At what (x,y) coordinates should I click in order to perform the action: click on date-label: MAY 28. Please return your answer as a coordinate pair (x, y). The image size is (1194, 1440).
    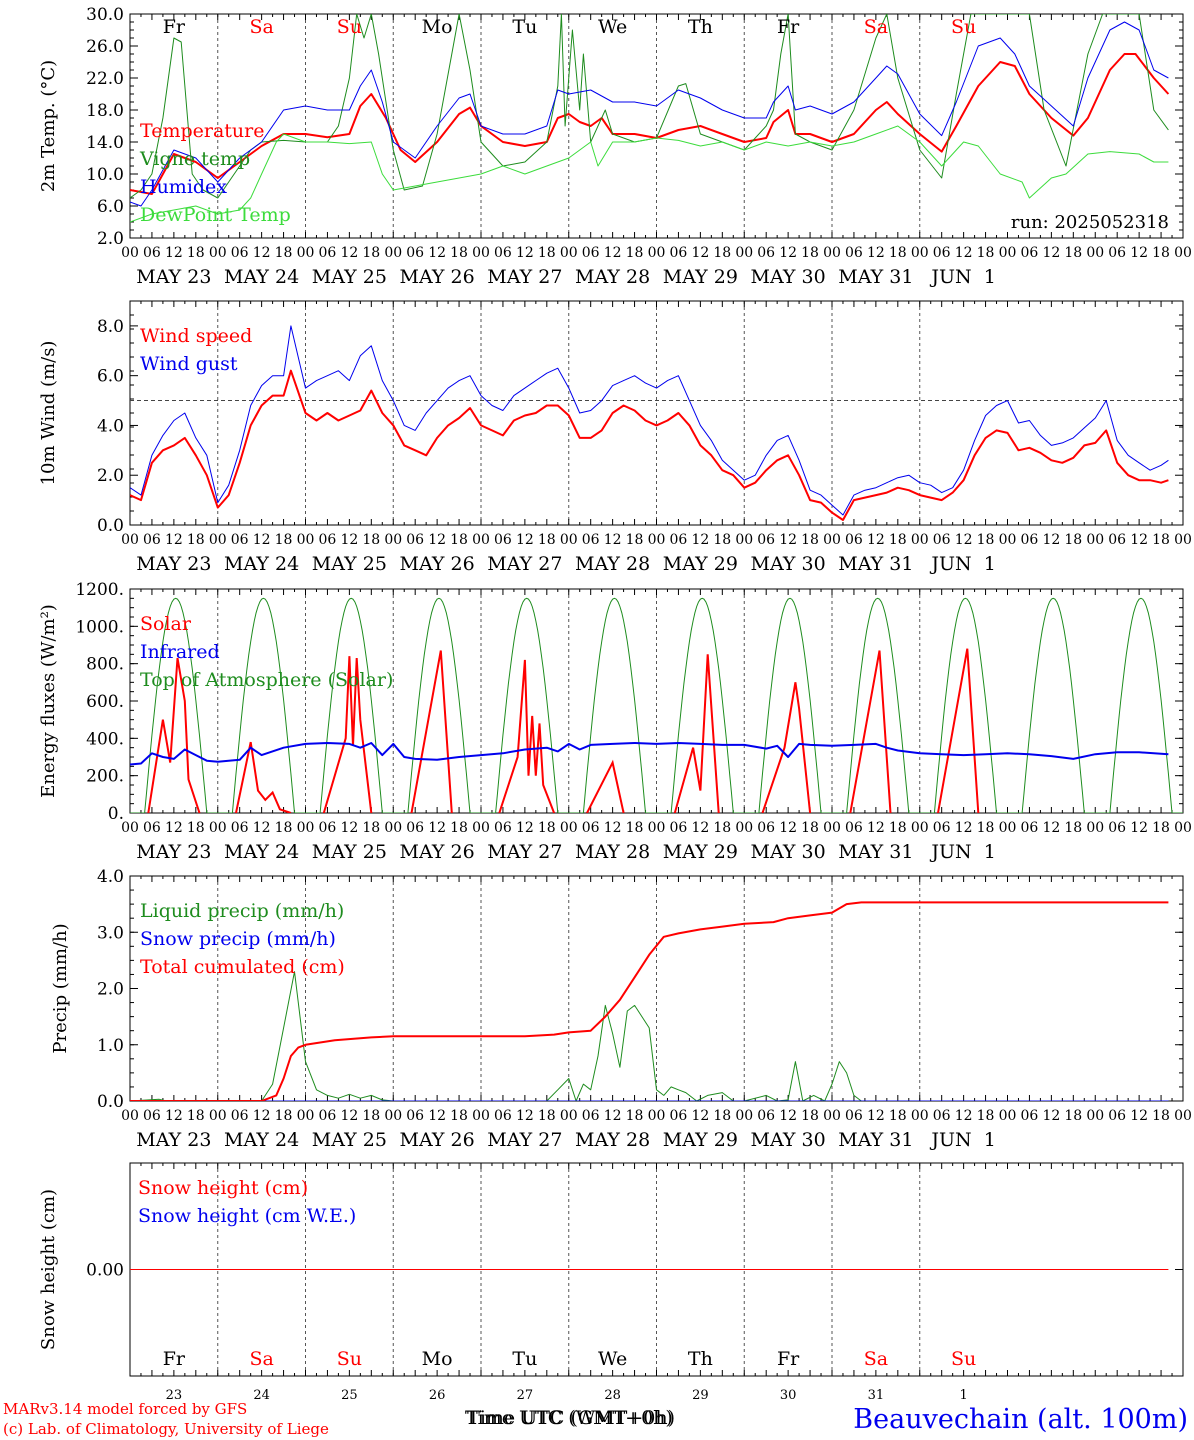
    Looking at the image, I should click on (612, 1140).